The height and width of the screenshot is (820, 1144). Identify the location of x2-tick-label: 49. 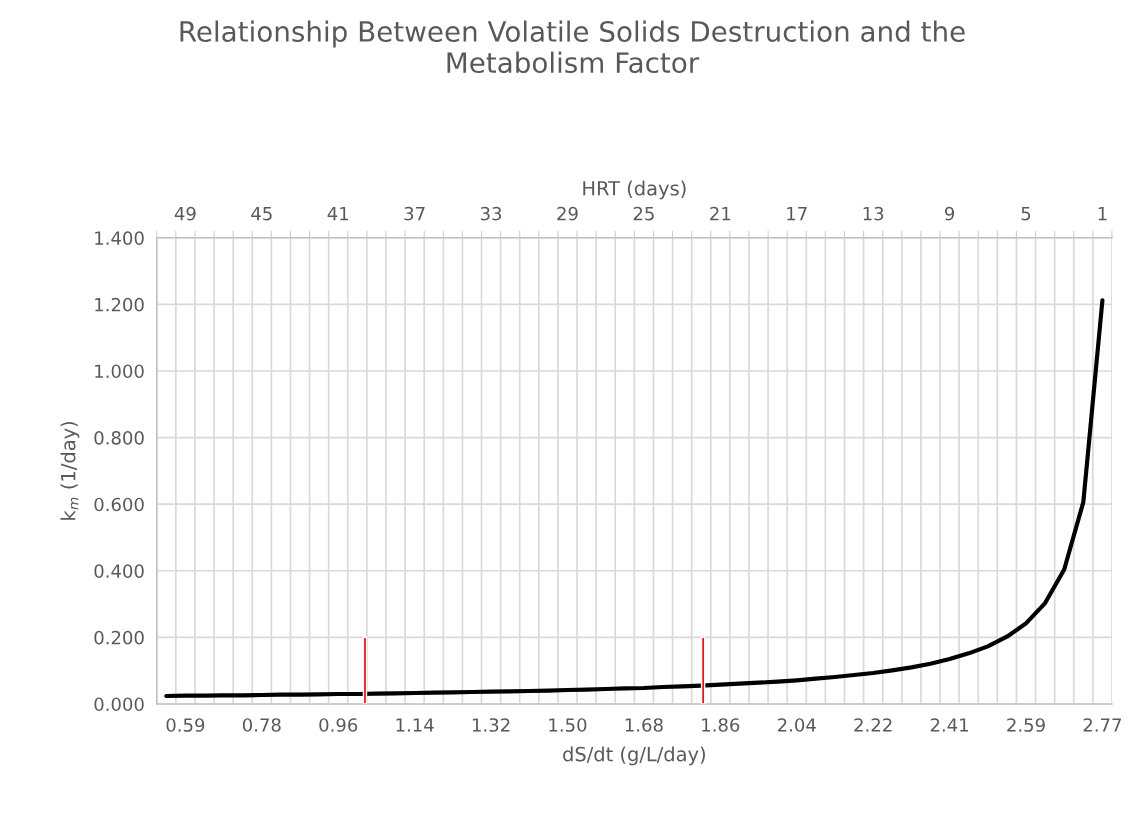
(185, 213).